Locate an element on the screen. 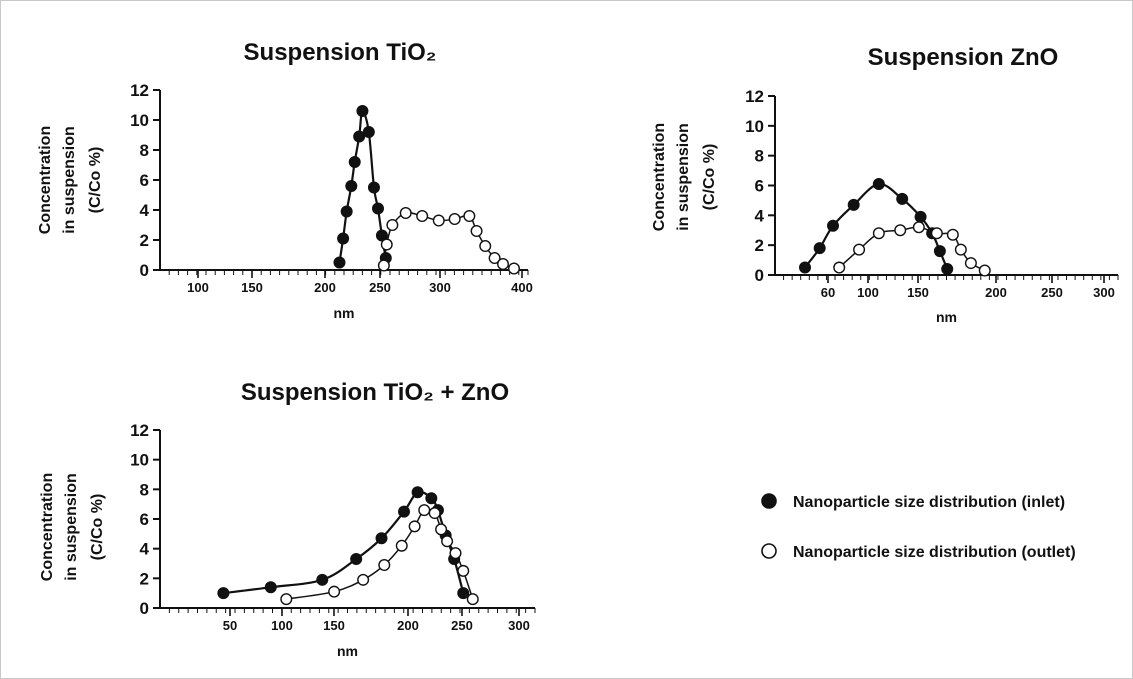 This screenshot has width=1133, height=679. chart-title: Suspension ZnO is located at coordinates (963, 57).